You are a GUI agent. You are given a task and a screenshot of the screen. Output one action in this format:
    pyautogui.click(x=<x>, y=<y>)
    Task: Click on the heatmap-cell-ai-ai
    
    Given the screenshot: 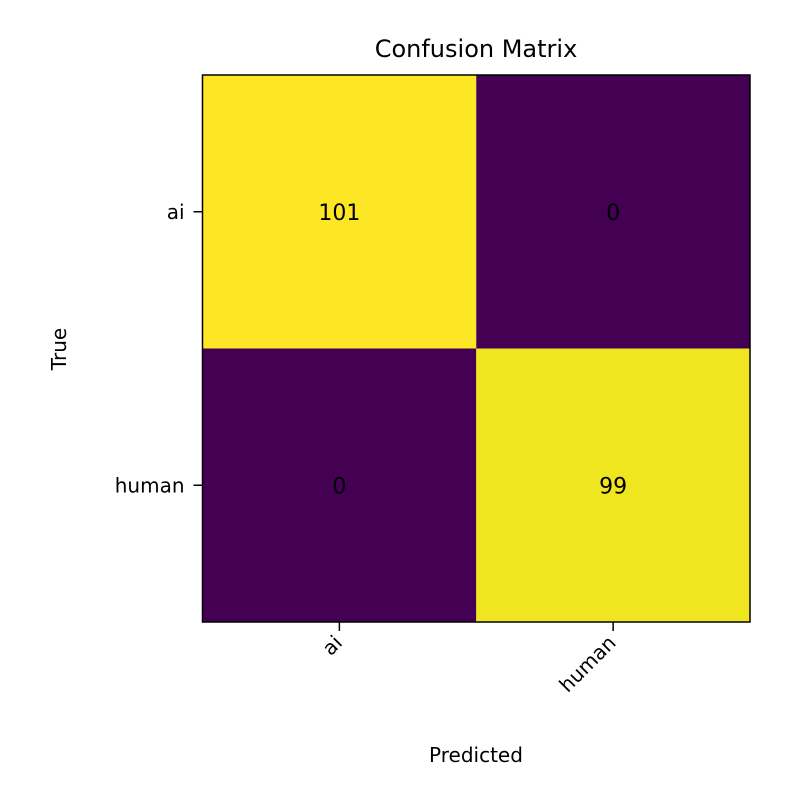 What is the action you would take?
    pyautogui.click(x=339, y=212)
    